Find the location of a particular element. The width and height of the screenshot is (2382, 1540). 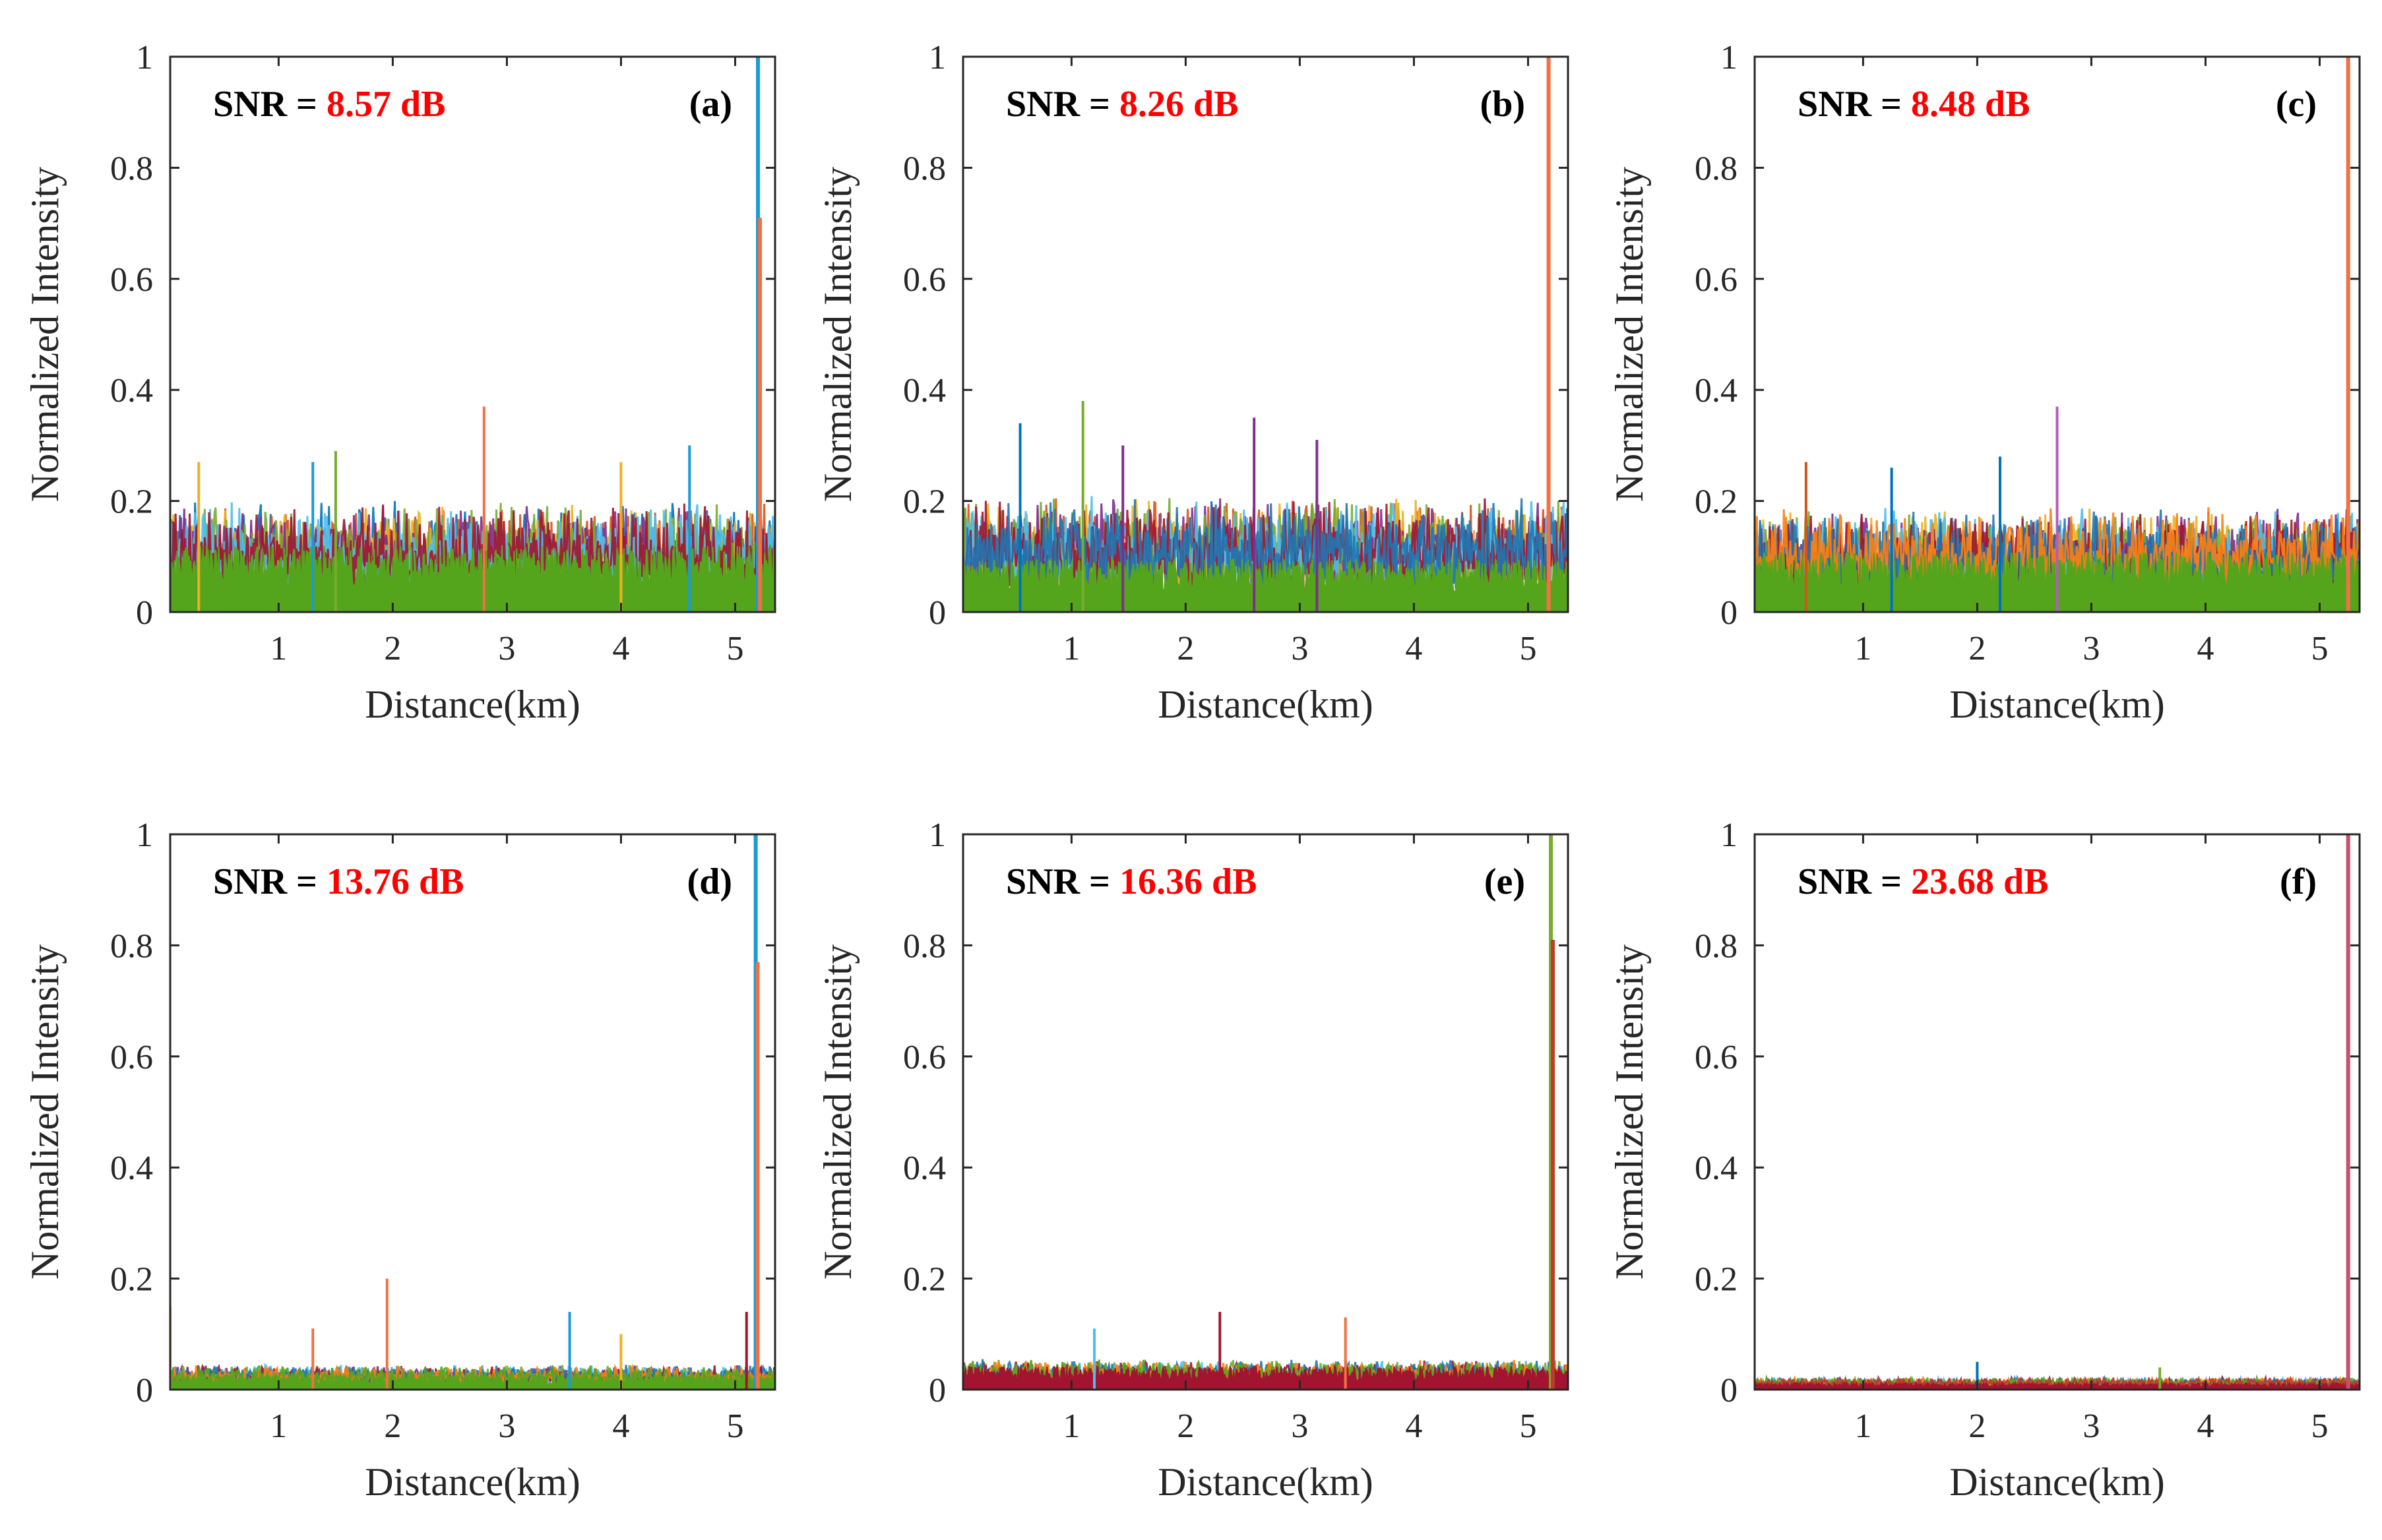

snr-value-b: 8.26 dB is located at coordinates (1179, 104).